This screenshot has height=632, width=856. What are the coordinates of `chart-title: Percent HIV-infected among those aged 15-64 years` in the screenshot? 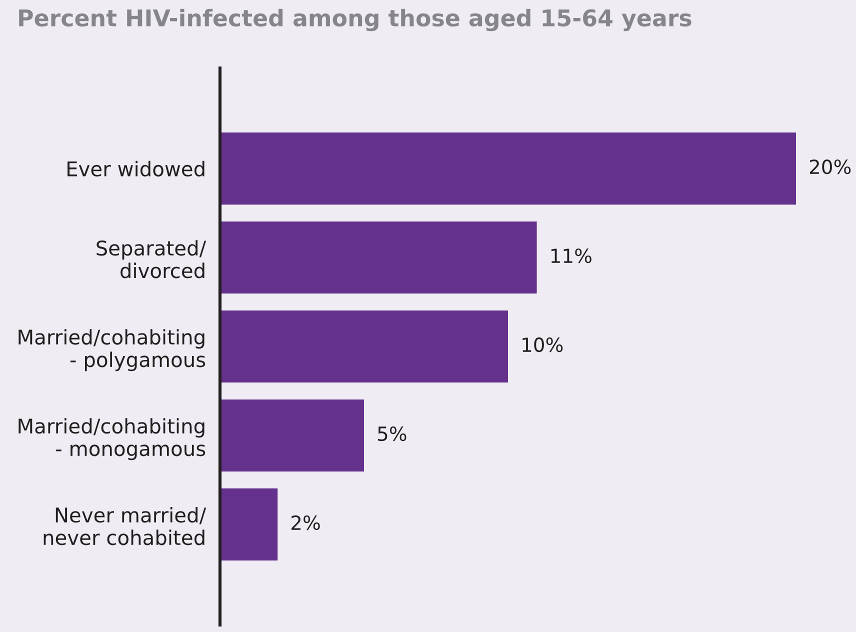 It's located at (355, 20).